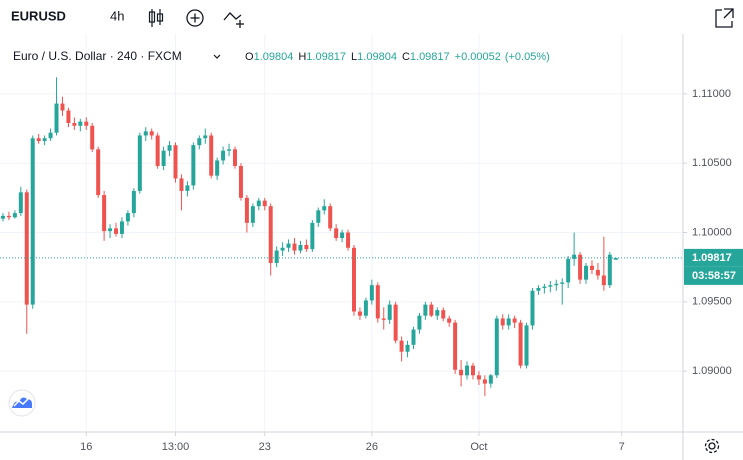  Describe the element at coordinates (38, 15) in the screenshot. I see `symbol: EURUSD` at that location.